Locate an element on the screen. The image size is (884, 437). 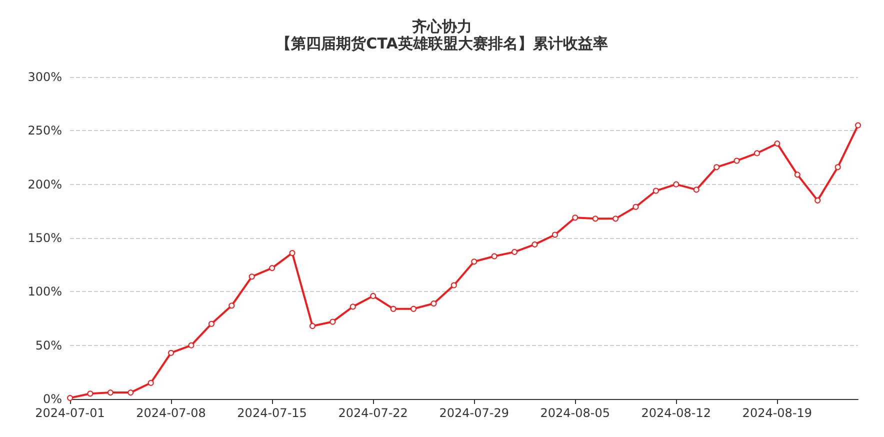
y-tick-label: 300% is located at coordinates (45, 77).